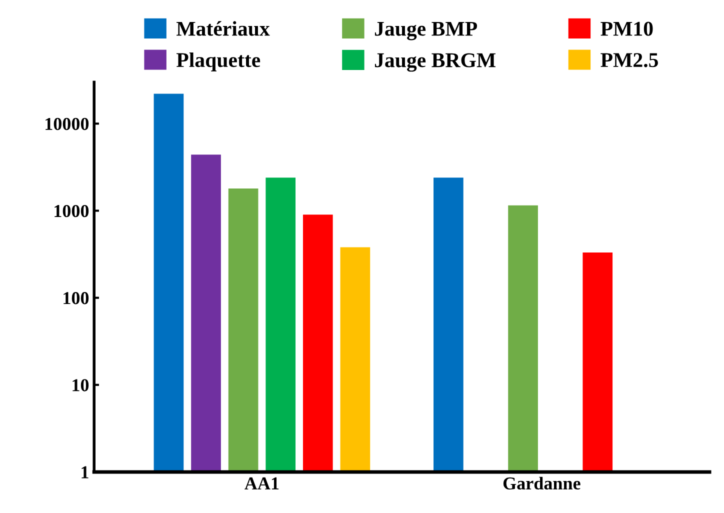 This screenshot has width=724, height=513. What do you see at coordinates (67, 124) in the screenshot?
I see `y-tick-label: 10000` at bounding box center [67, 124].